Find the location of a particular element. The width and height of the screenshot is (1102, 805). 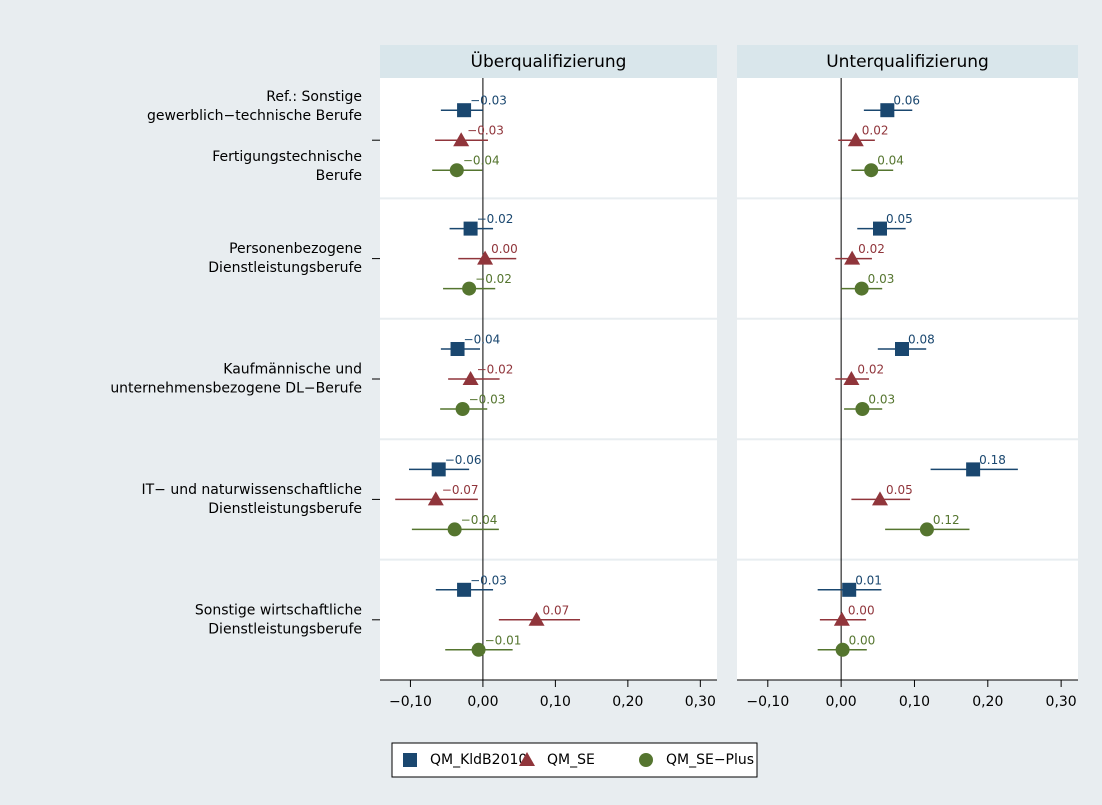

y-tick-label: IT− und naturwissenschaftliche is located at coordinates (251, 490).